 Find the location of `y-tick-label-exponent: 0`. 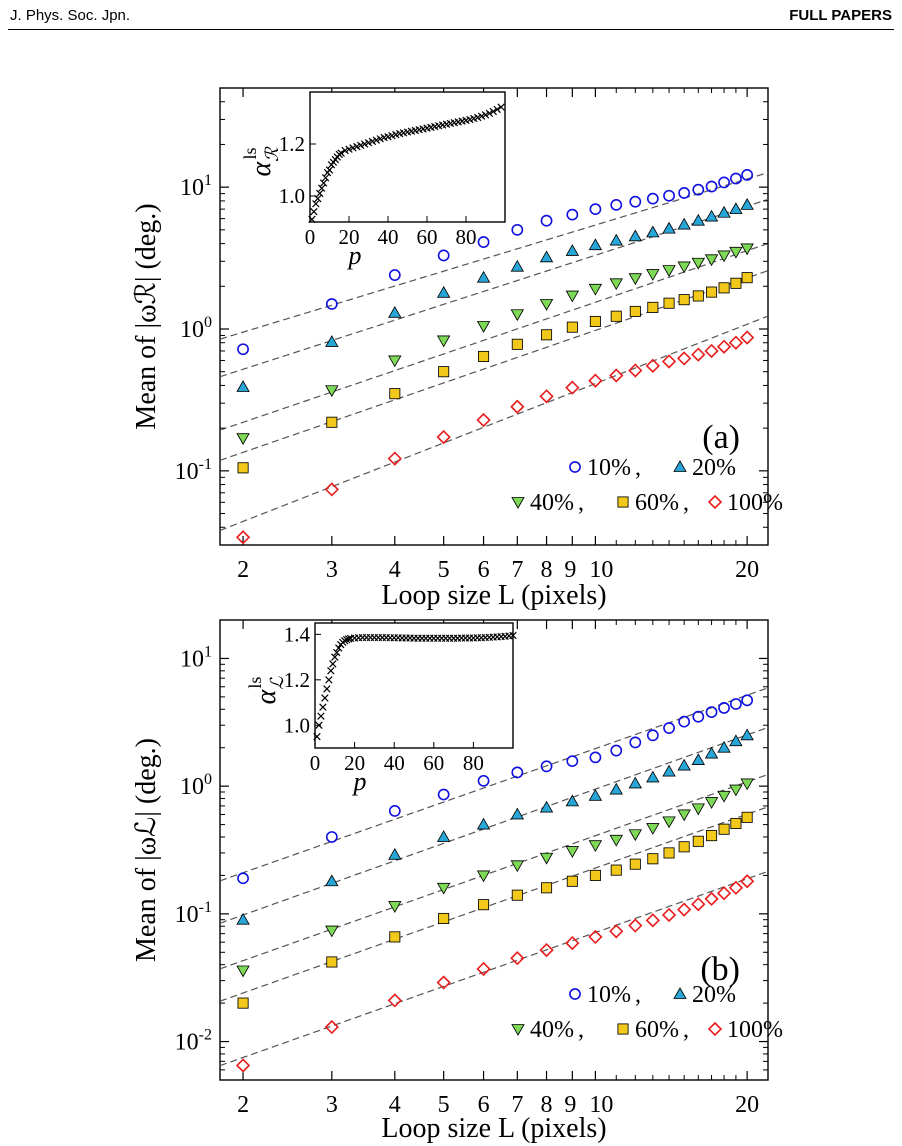

y-tick-label-exponent: 0 is located at coordinates (208, 779).